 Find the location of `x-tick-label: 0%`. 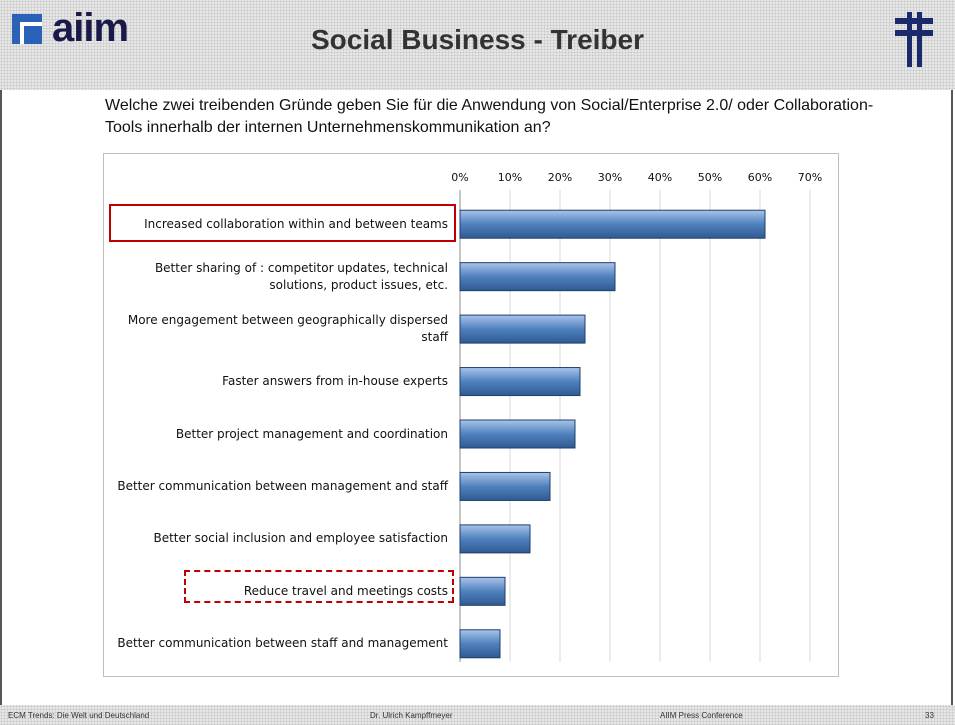

x-tick-label: 0% is located at coordinates (459, 177).